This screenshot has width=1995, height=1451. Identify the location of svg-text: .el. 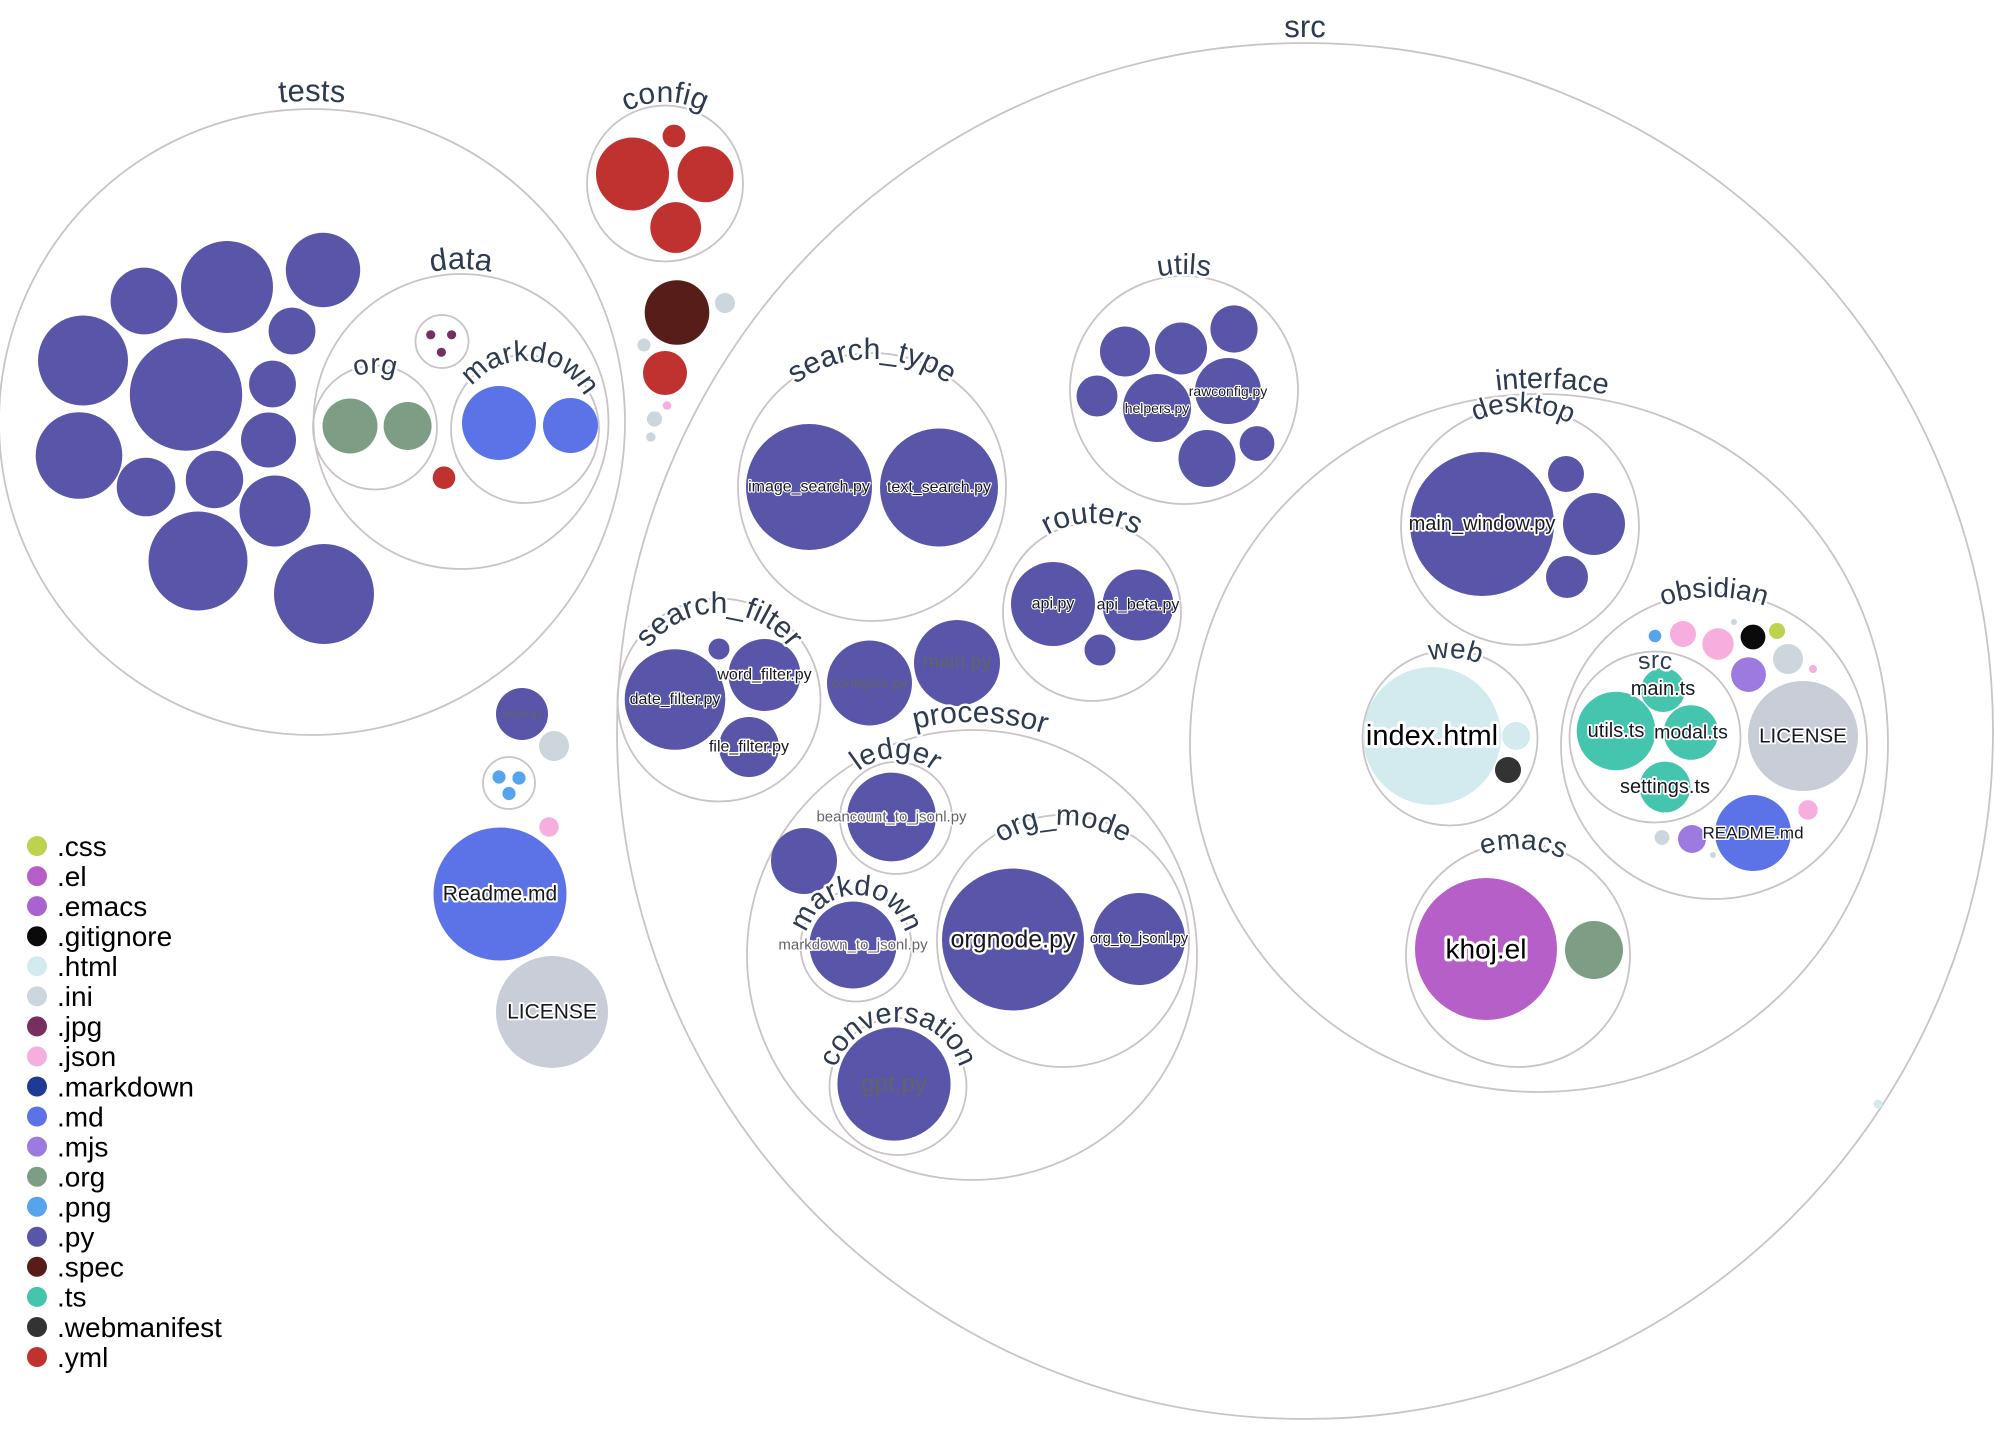
(72, 876).